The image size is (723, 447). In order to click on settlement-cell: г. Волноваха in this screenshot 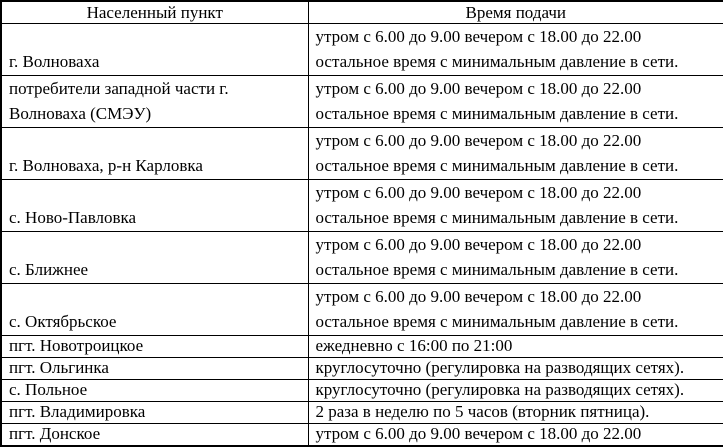, I will do `click(154, 49)`.